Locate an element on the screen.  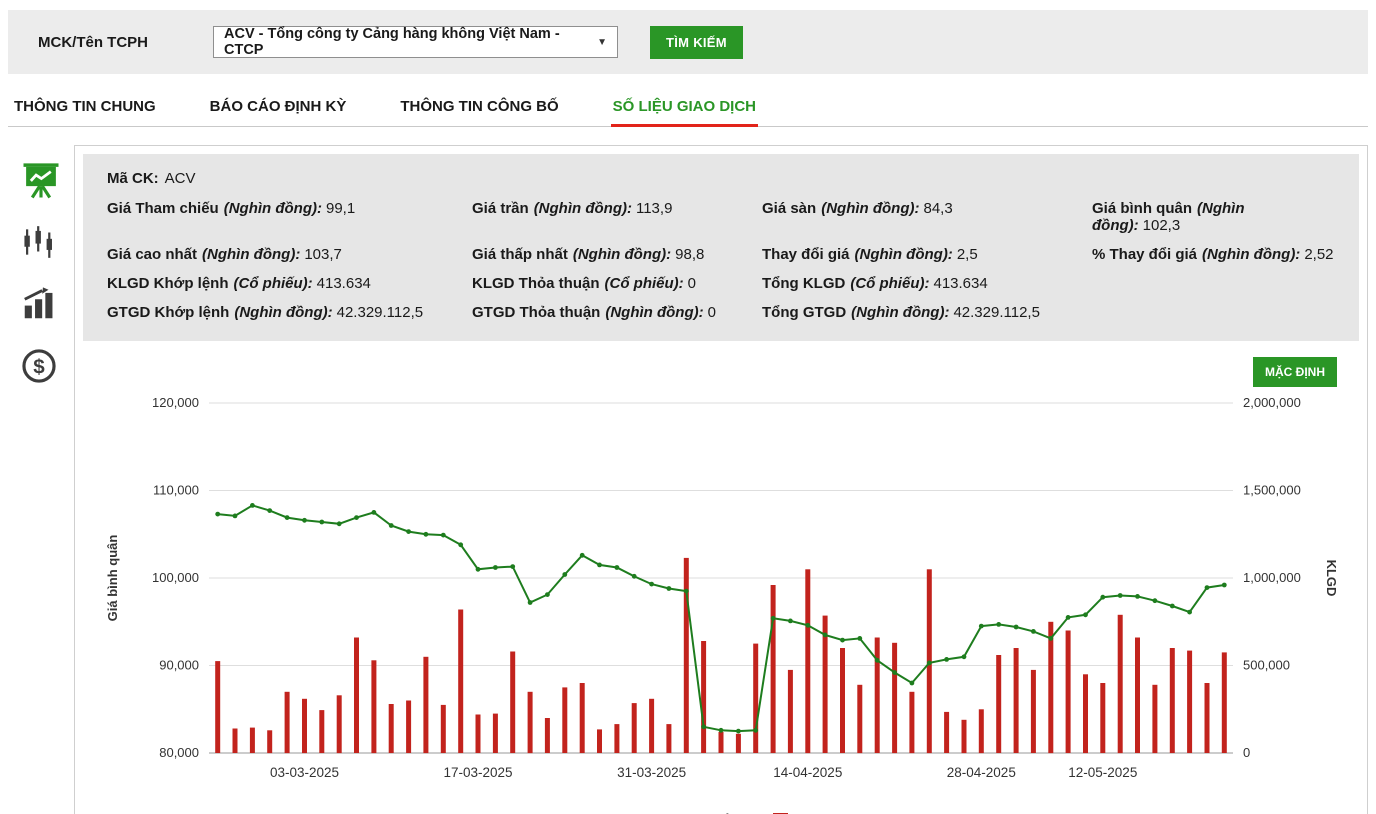
dollar-circle-icon: $ is located at coordinates (39, 366).